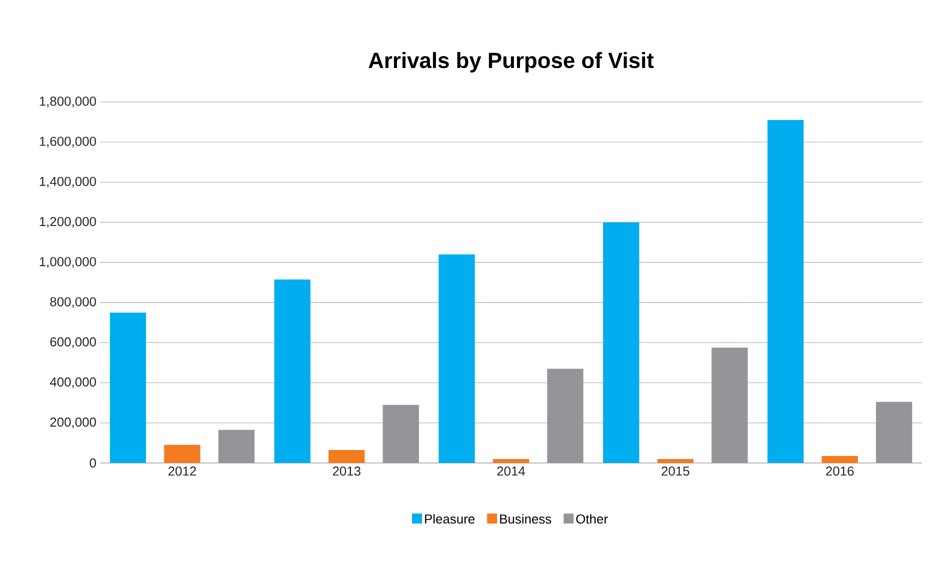  Describe the element at coordinates (73, 342) in the screenshot. I see `y-tick-label: 600,000` at that location.